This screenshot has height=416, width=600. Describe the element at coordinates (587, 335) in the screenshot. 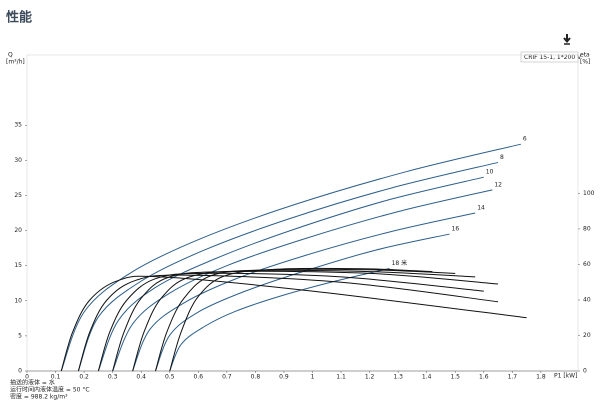

I see `y2-tick-label: 20` at that location.